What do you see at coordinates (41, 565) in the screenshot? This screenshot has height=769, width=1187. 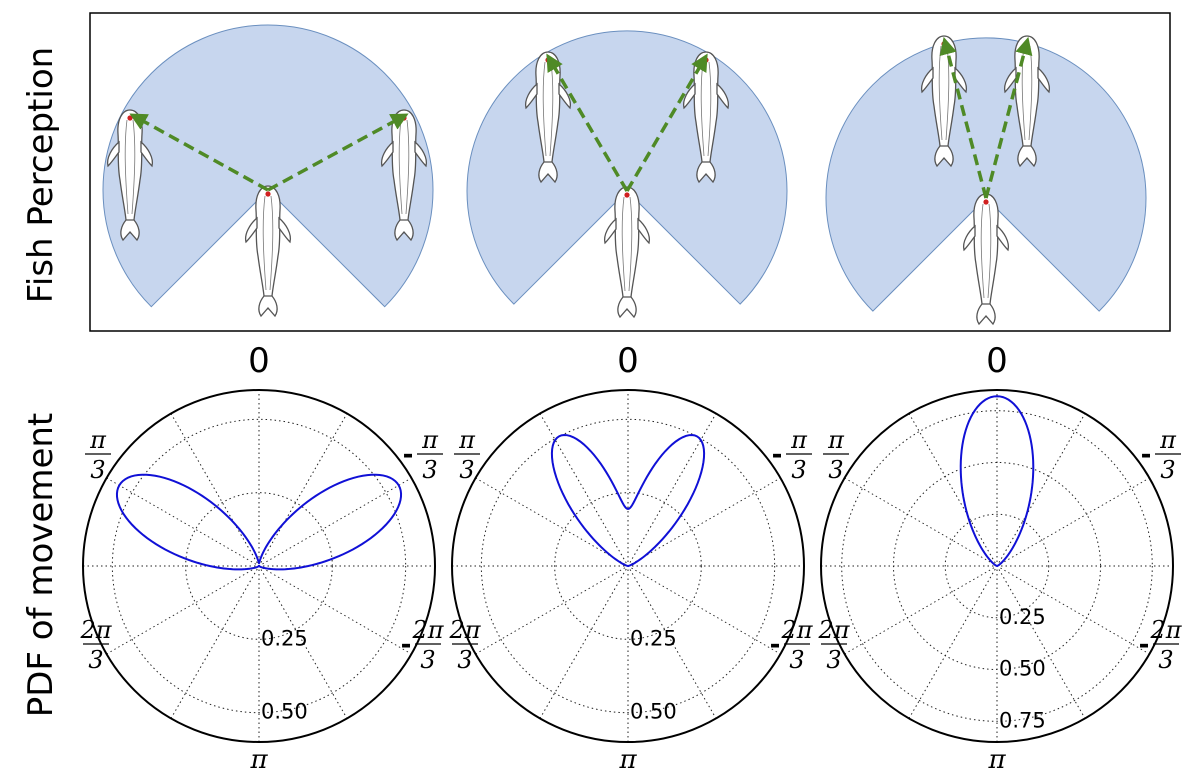 I see `row-label-pdf-of-movement: PDF of movement` at bounding box center [41, 565].